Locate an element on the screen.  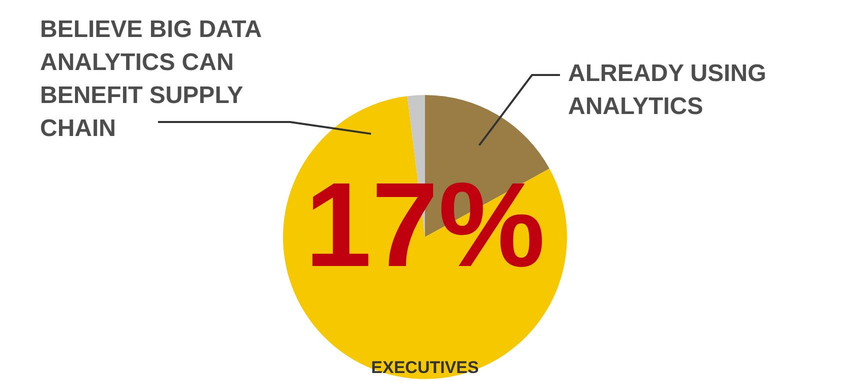
slice-label: ALREADY USING ANALYTICS is located at coordinates (667, 90).